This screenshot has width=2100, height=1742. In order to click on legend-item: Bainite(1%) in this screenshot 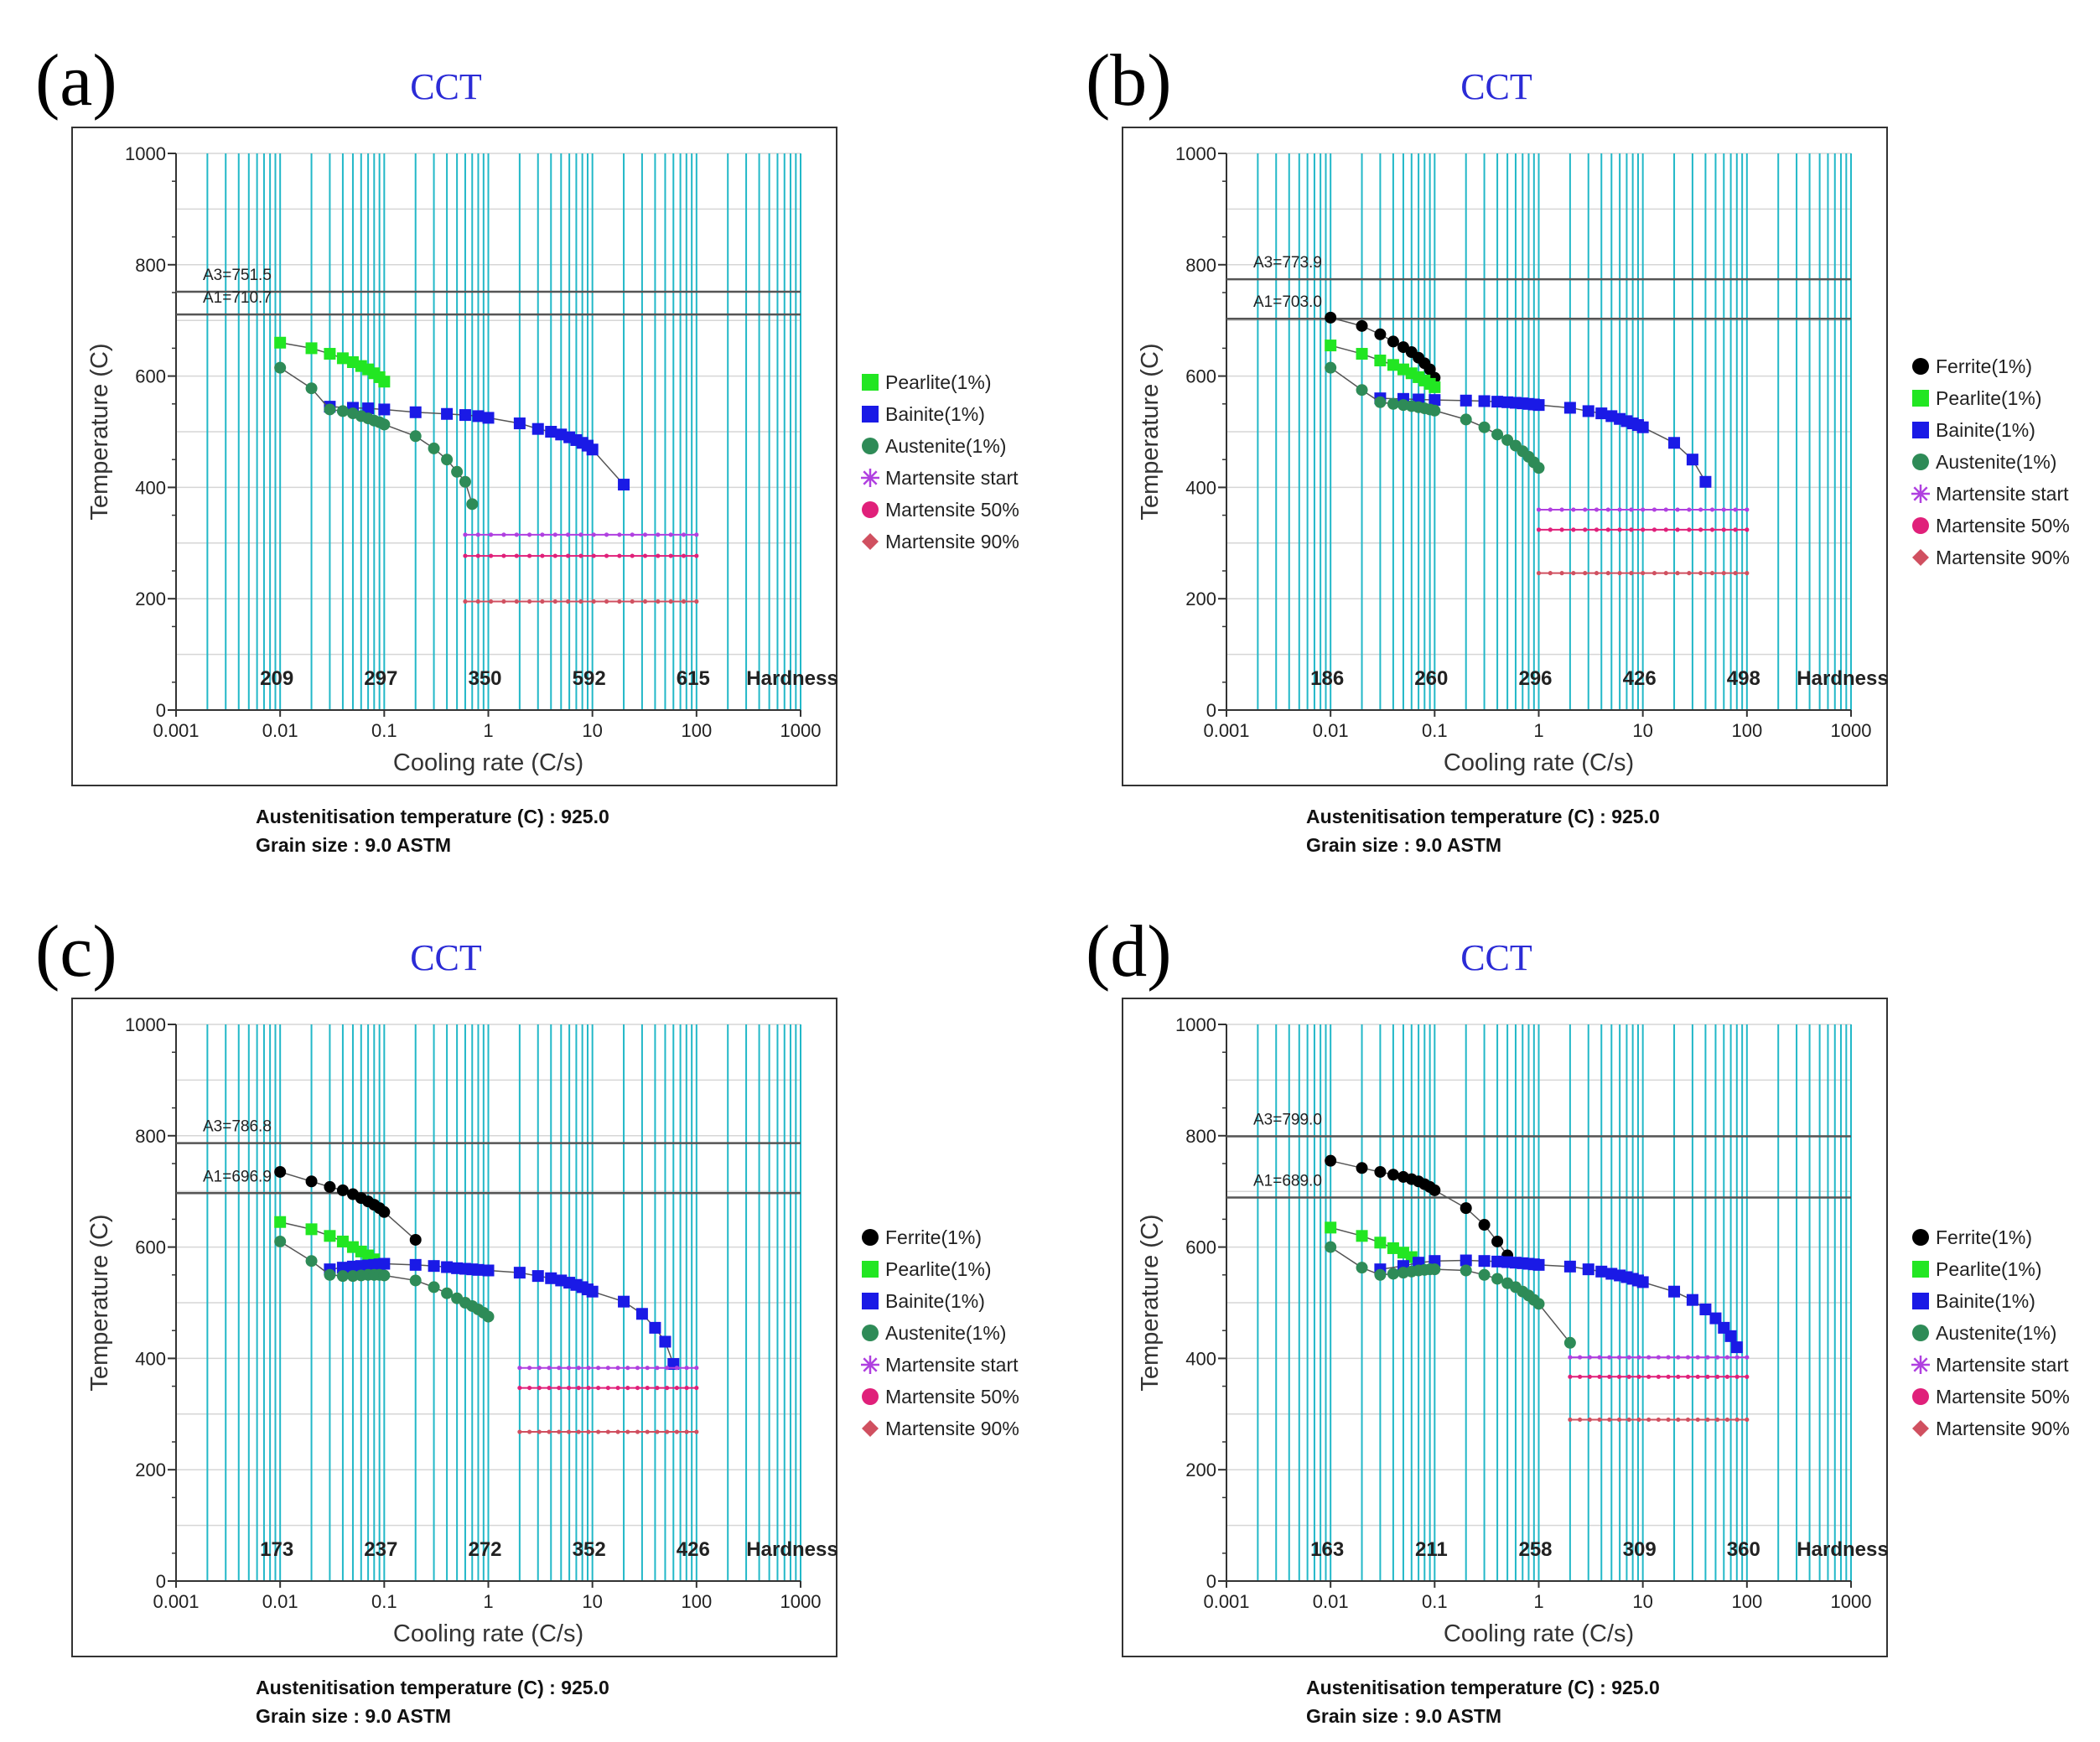, I will do `click(1973, 430)`.